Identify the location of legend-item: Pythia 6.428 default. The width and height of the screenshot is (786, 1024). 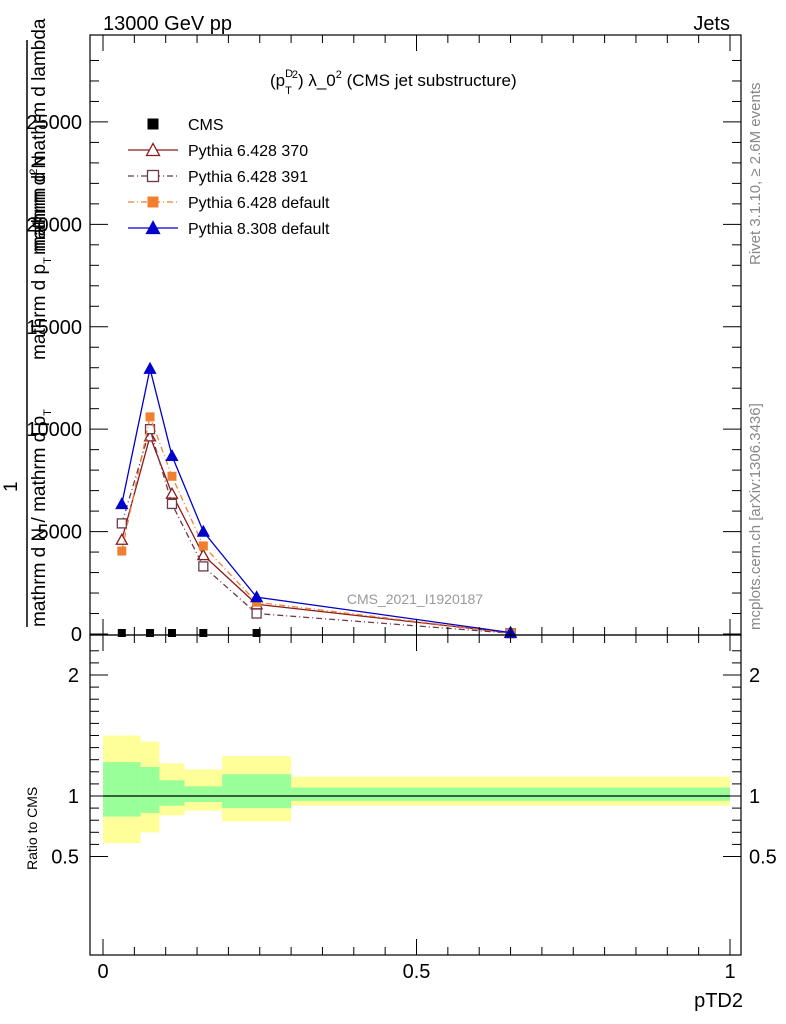
(229, 203).